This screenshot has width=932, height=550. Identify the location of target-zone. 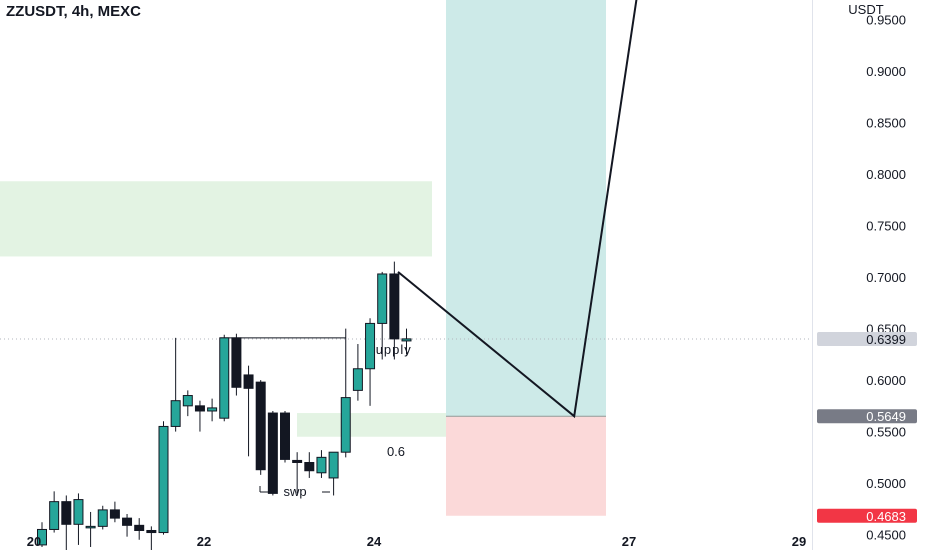
(526, 208).